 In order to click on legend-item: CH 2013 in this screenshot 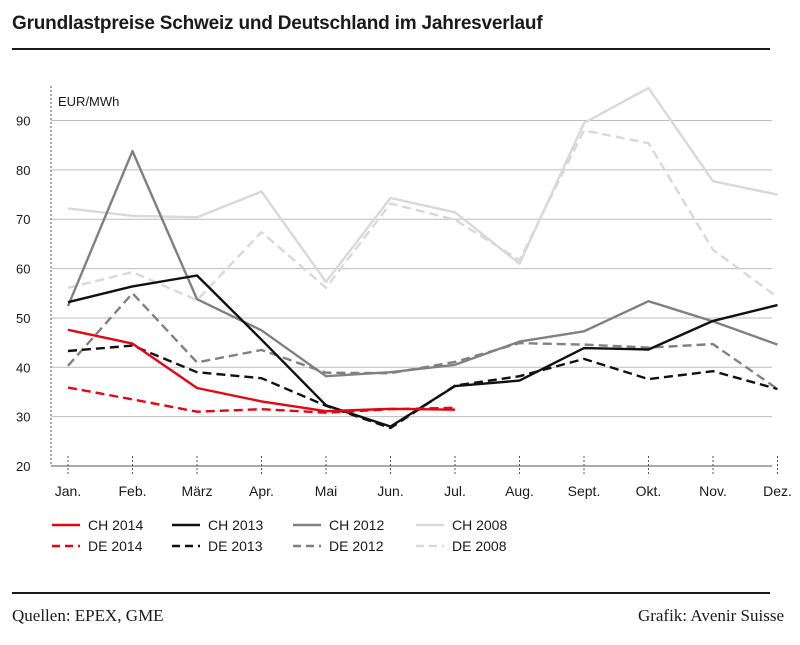, I will do `click(217, 525)`.